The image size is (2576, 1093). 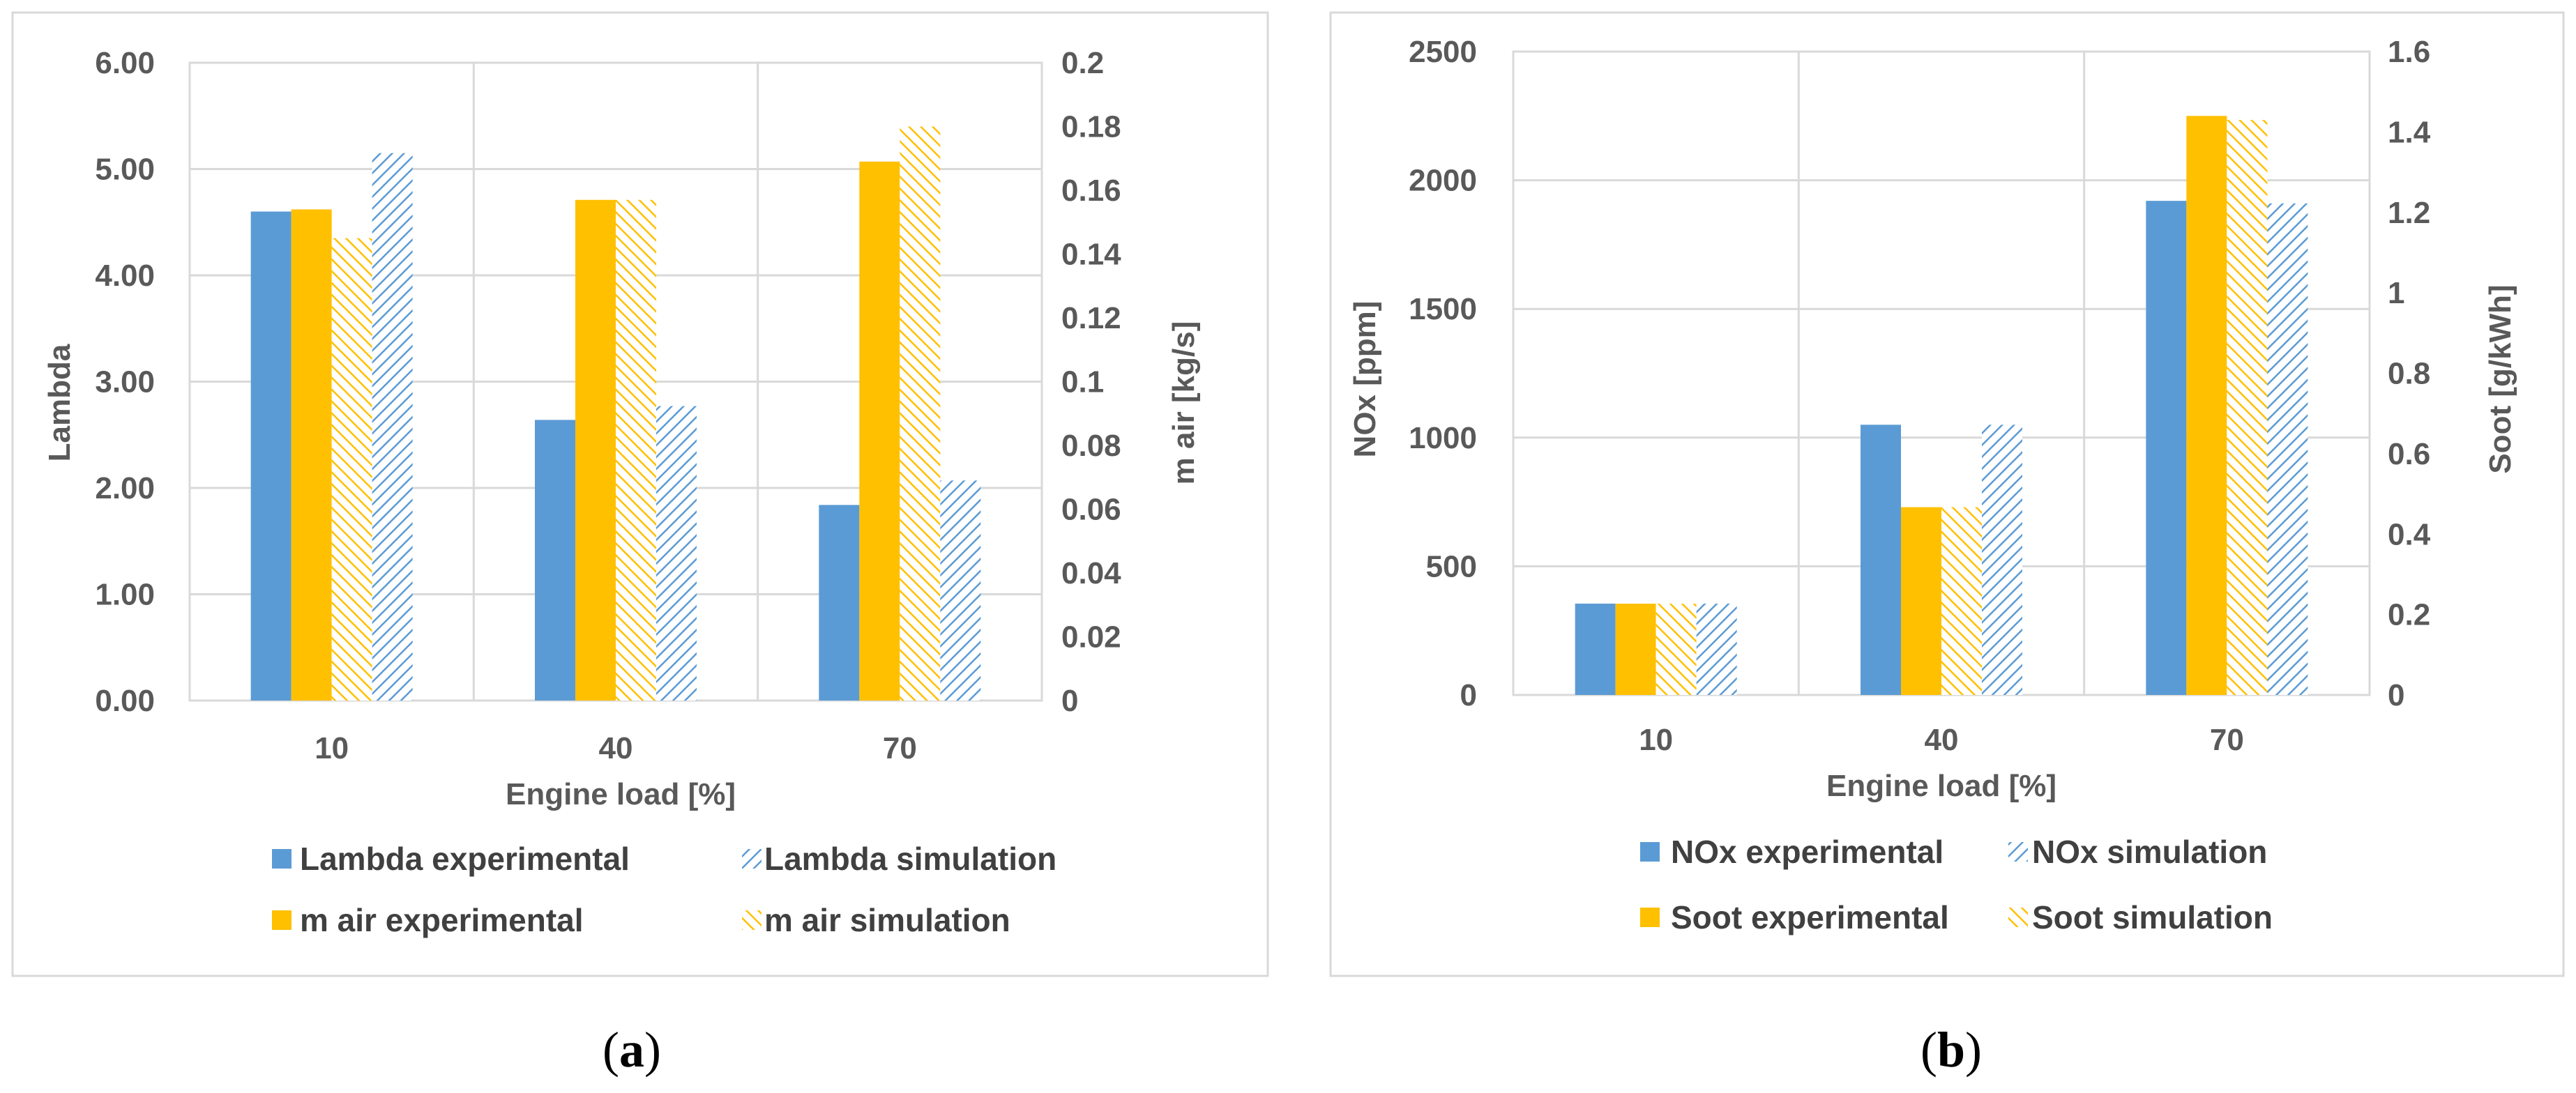 I want to click on y-tick-label-right: 1.6, so click(x=2409, y=52).